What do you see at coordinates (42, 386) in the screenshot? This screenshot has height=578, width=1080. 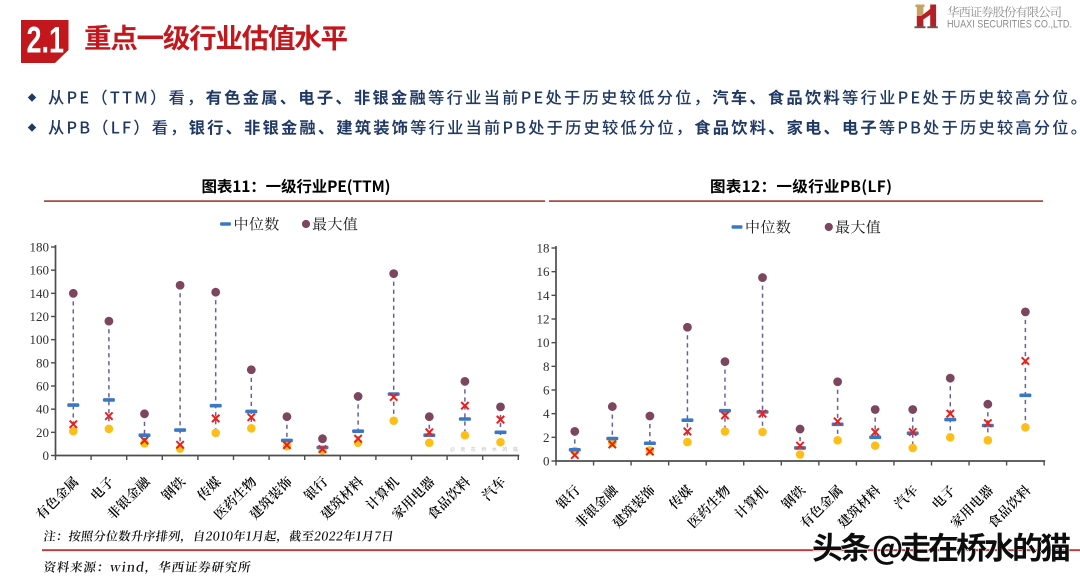 I see `svg-text: 60` at bounding box center [42, 386].